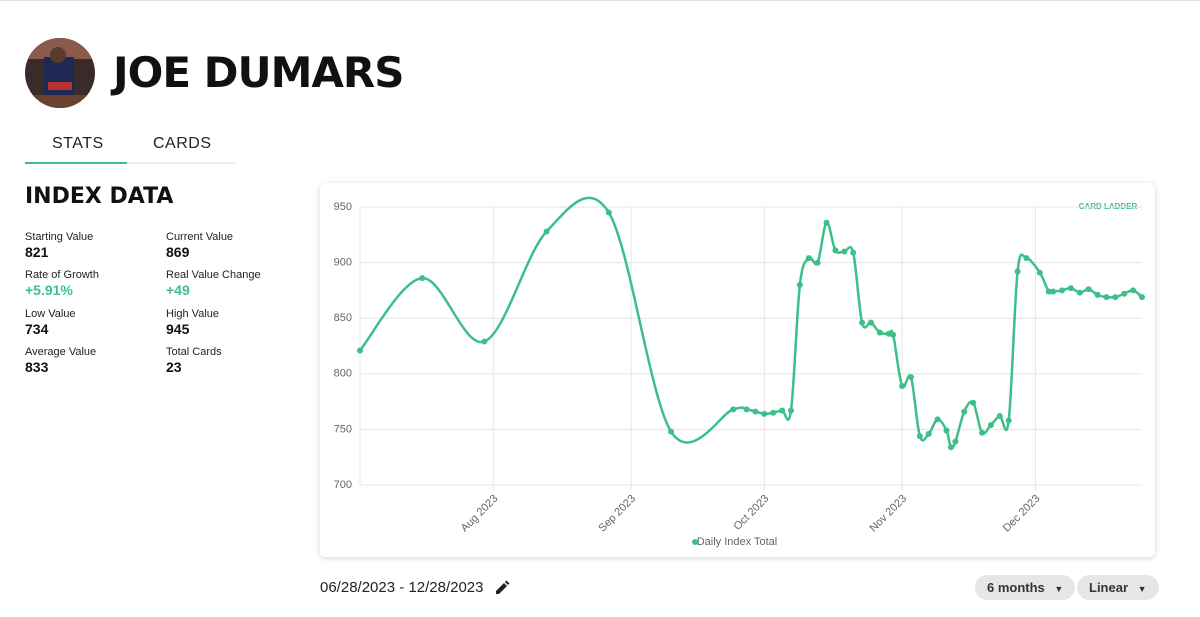  Describe the element at coordinates (502, 588) in the screenshot. I see `edit-icon` at that location.